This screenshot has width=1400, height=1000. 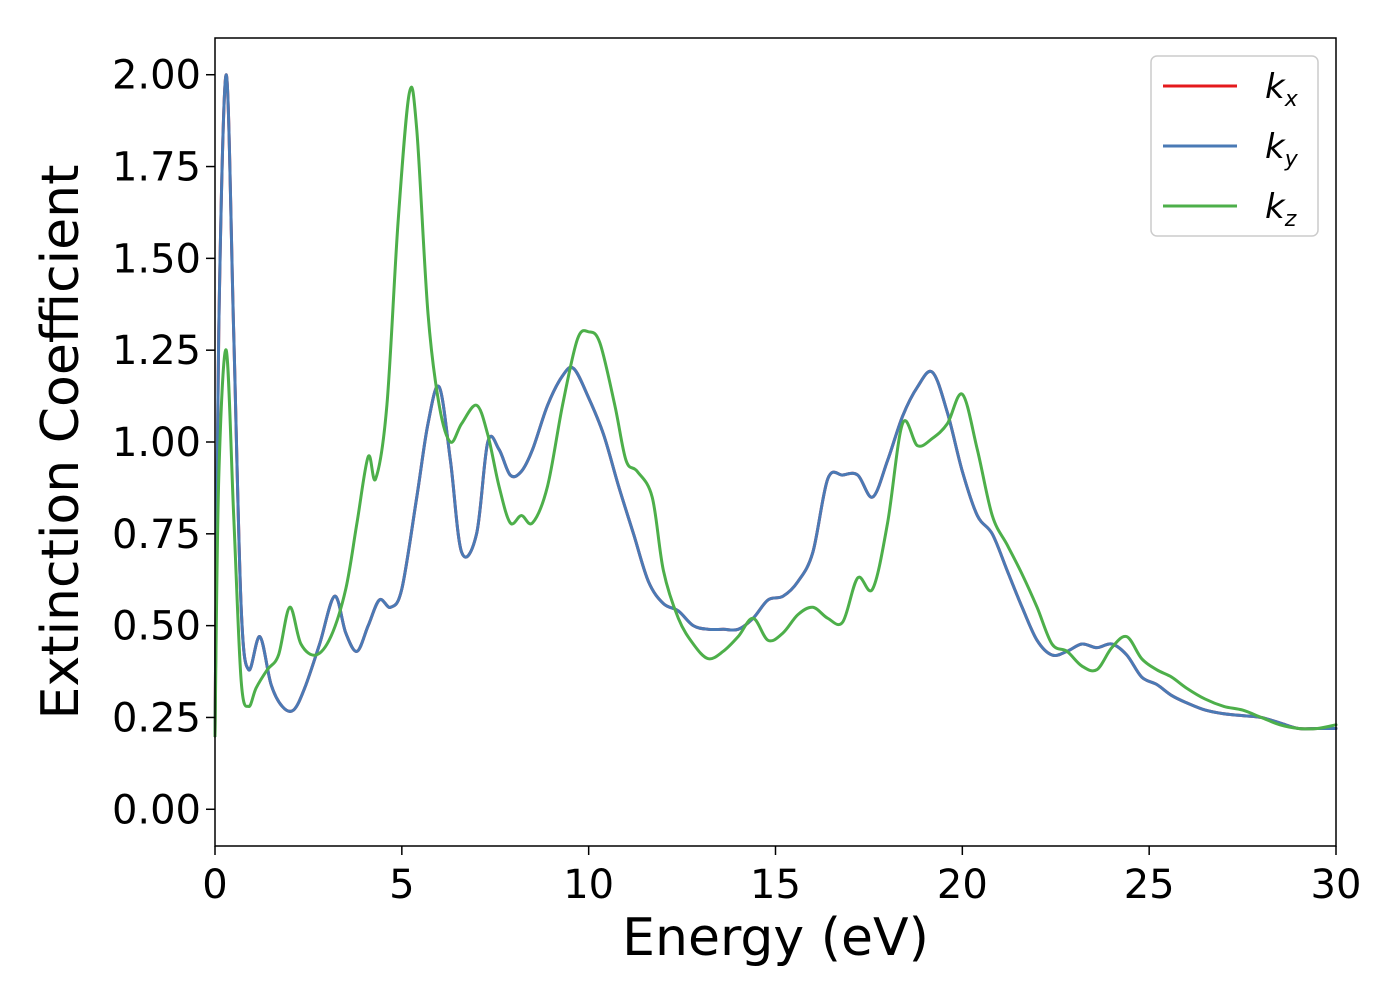 What do you see at coordinates (61, 442) in the screenshot?
I see `y-axis-title: Extinction Coefficient` at bounding box center [61, 442].